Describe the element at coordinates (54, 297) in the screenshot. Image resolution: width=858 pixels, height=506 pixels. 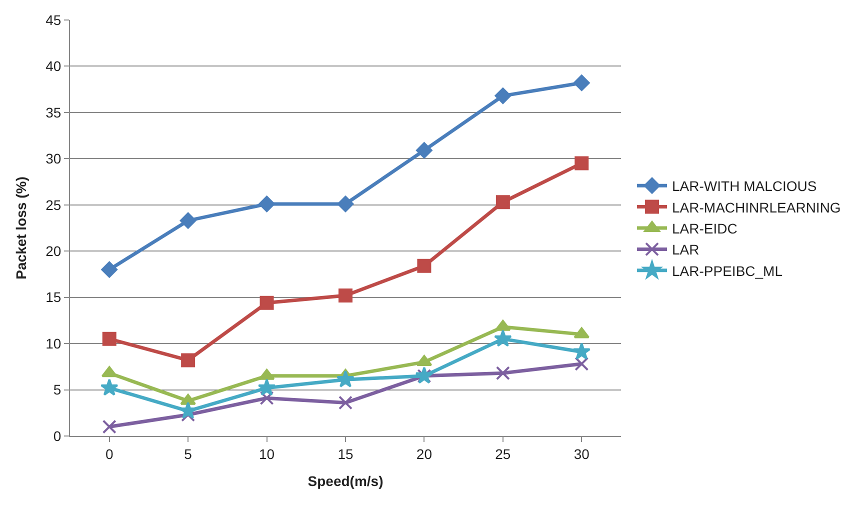
I see `y-tick-label: 15` at that location.